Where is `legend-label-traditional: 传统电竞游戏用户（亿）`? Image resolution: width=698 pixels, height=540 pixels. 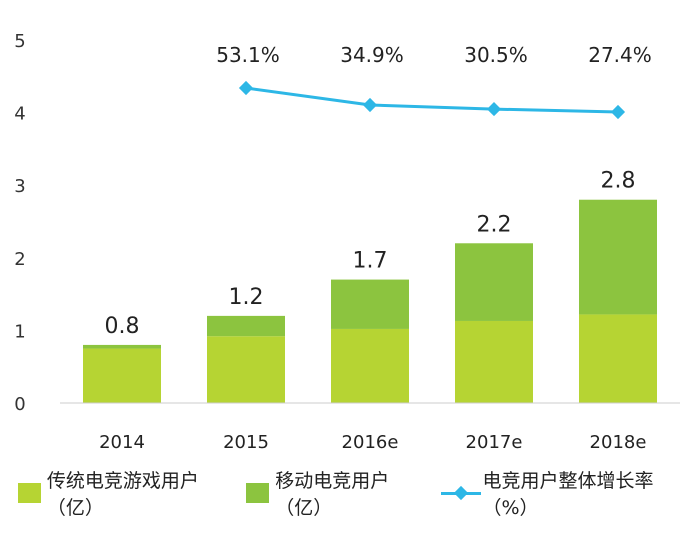 legend-label-traditional: 传统电竞游戏用户（亿） is located at coordinates (122, 494).